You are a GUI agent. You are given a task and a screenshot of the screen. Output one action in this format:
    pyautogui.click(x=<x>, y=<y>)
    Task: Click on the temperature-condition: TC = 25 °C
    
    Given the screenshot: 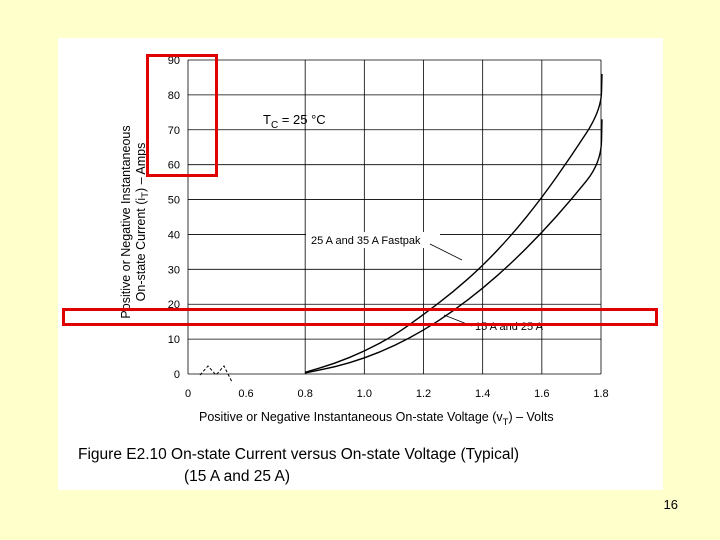 What is the action you would take?
    pyautogui.click(x=294, y=121)
    